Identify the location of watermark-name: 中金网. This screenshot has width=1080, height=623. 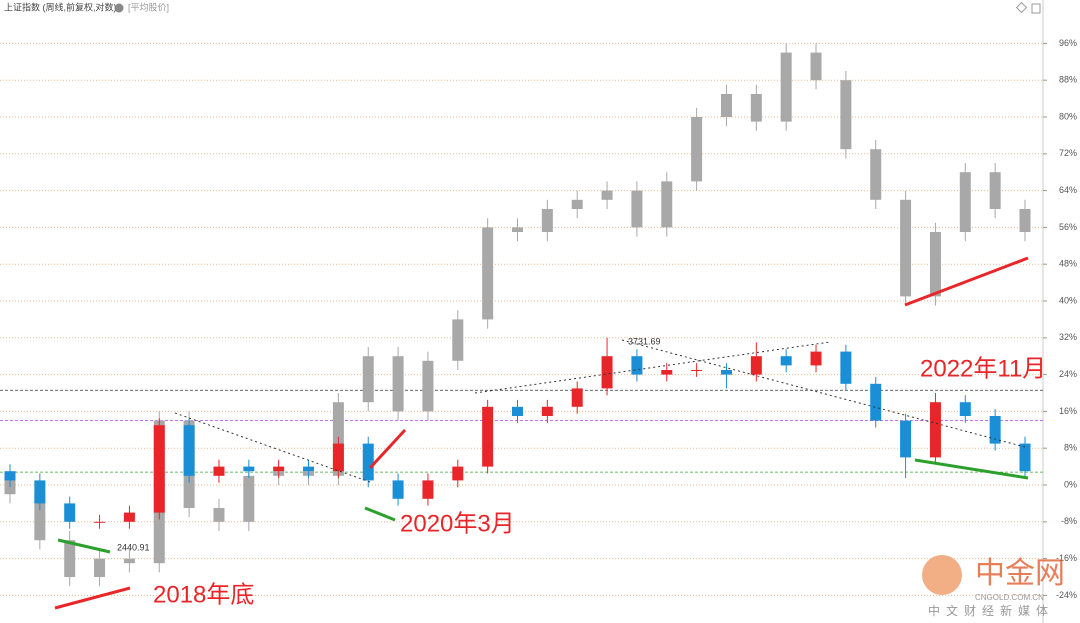
(1020, 573).